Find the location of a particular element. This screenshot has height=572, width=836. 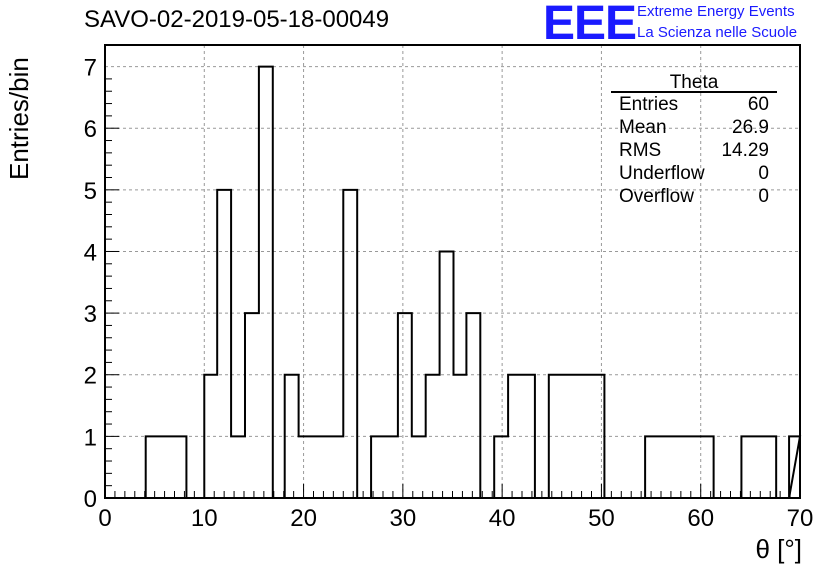

y-tick-label: 7 is located at coordinates (90, 68).